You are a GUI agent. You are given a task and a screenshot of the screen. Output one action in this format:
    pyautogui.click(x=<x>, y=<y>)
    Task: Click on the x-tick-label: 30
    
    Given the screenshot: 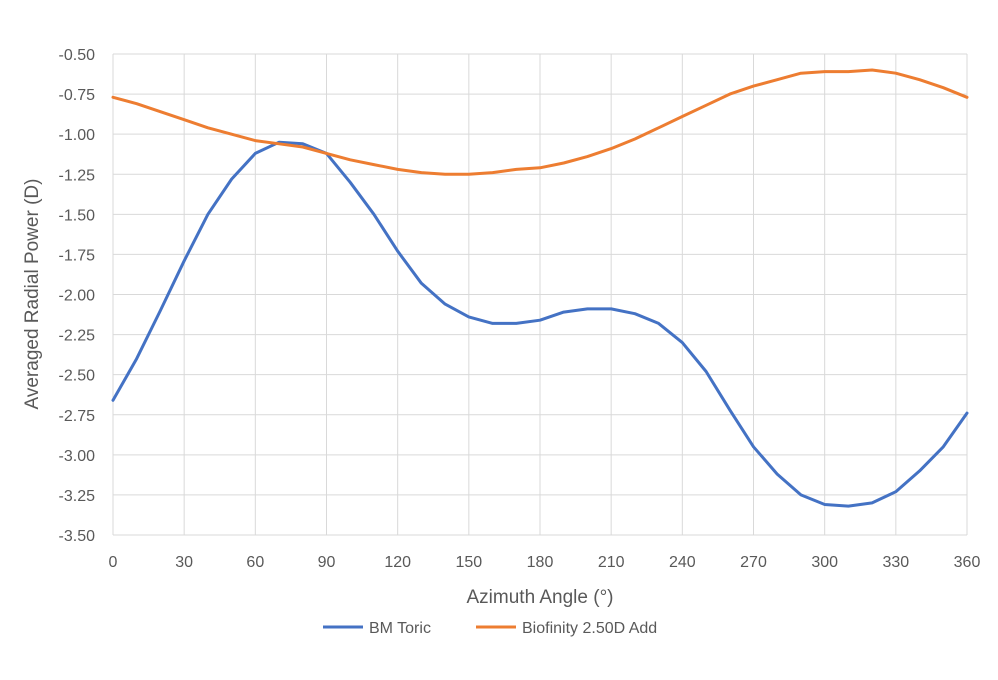 What is the action you would take?
    pyautogui.click(x=184, y=562)
    